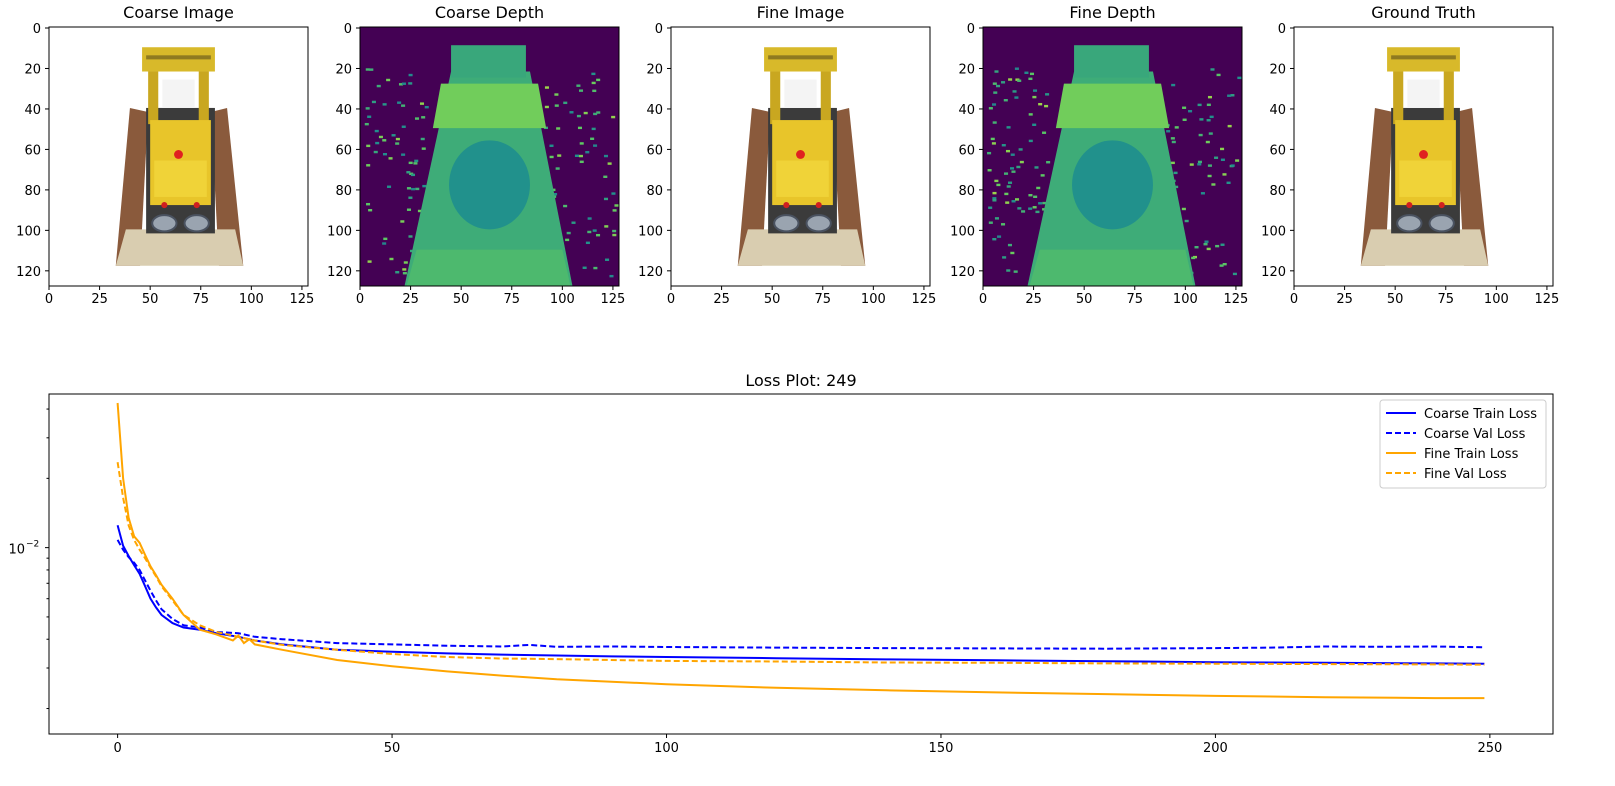 The height and width of the screenshot is (786, 1615). What do you see at coordinates (1111, 267) in the screenshot?
I see `depth-base` at bounding box center [1111, 267].